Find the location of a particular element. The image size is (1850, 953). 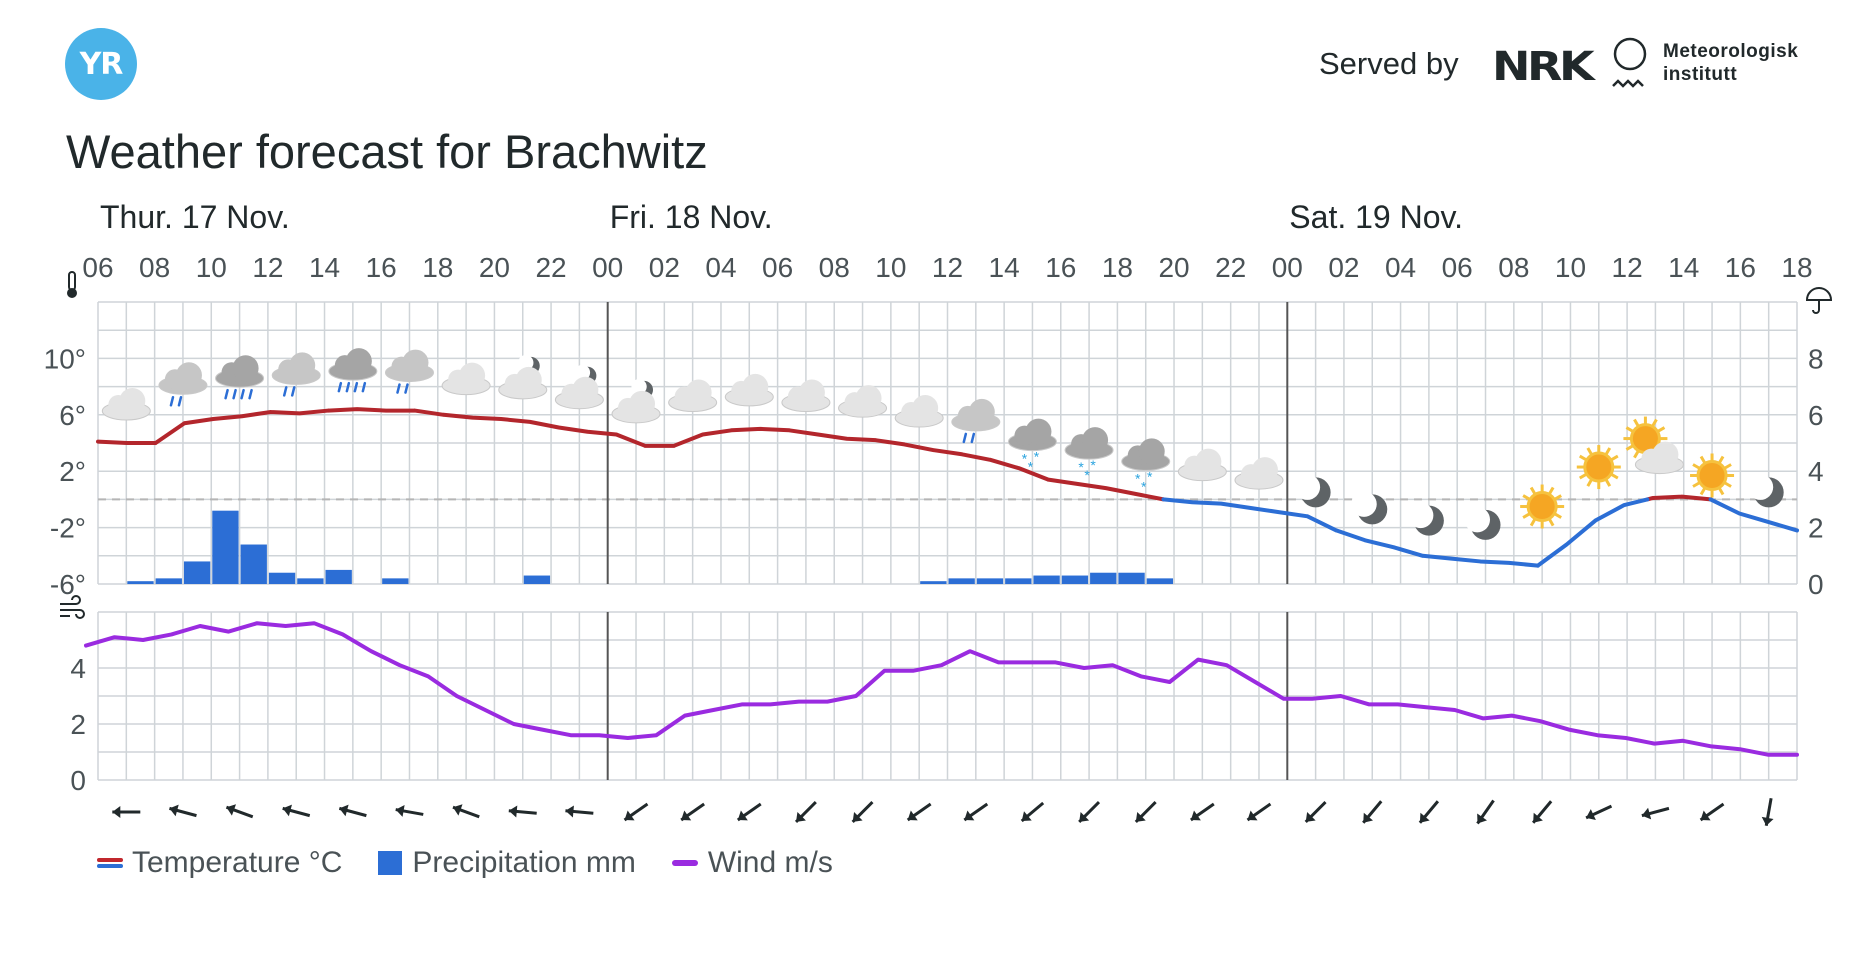

met-institutt-text: Meteorologisk institutt is located at coordinates (1731, 63).